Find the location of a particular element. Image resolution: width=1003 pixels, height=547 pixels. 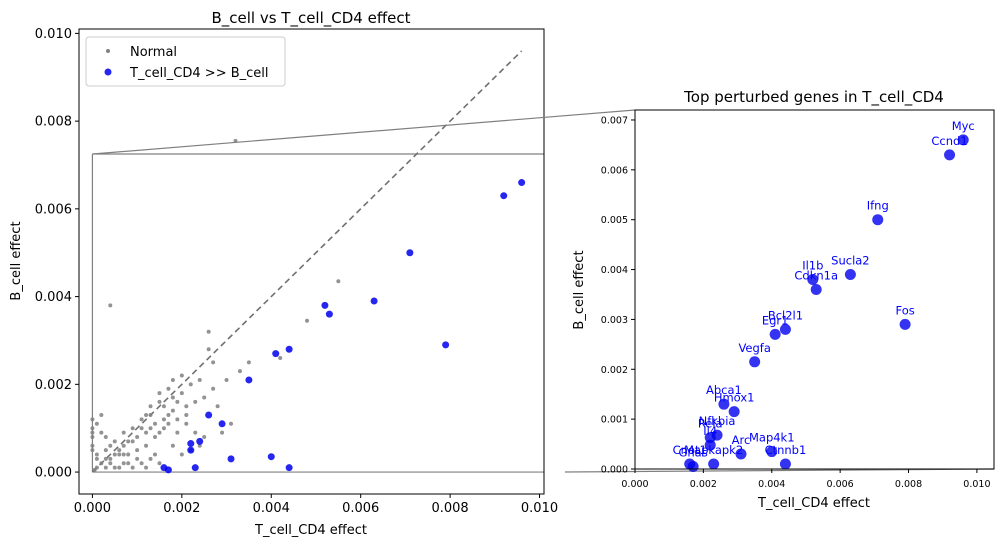

right-y-tick-label: 0.004 is located at coordinates (614, 270).